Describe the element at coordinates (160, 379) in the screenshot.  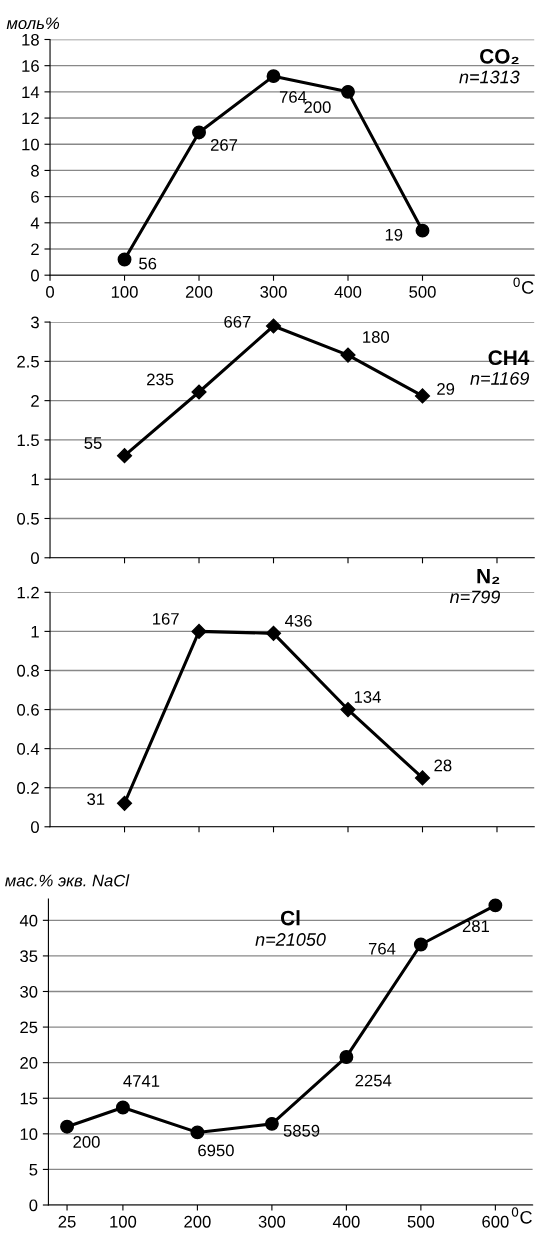
I see `text: 235` at that location.